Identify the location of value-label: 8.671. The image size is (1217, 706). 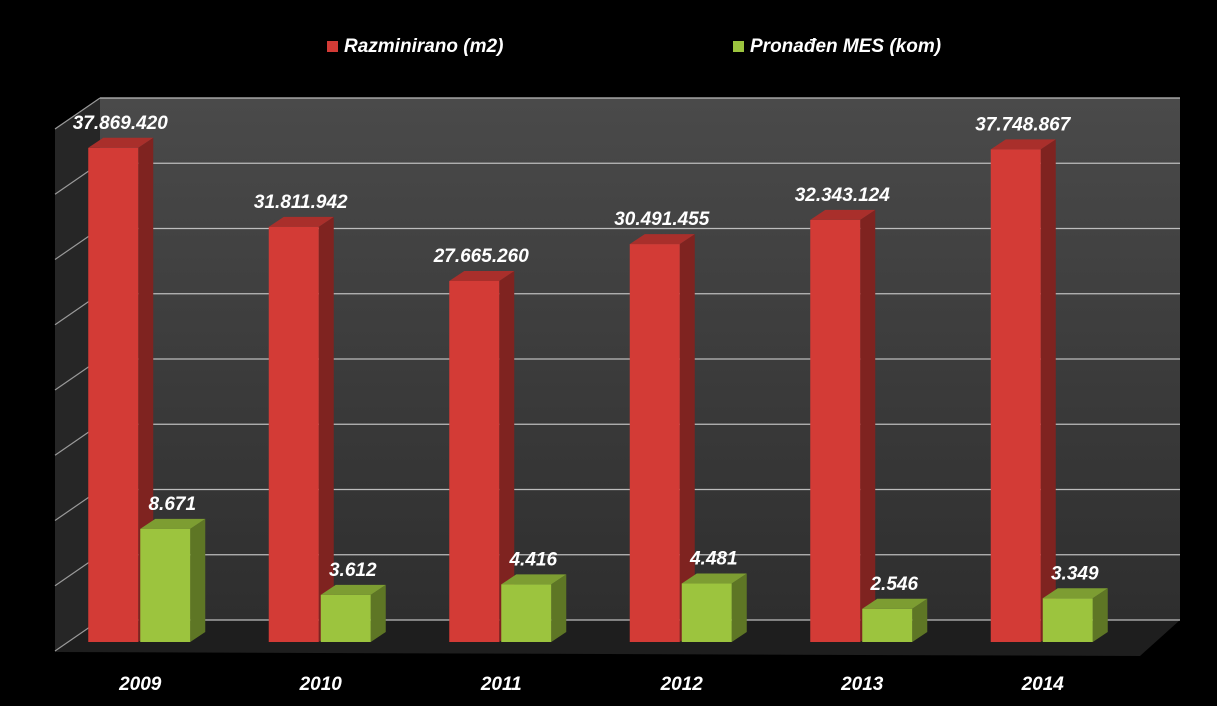
(172, 504).